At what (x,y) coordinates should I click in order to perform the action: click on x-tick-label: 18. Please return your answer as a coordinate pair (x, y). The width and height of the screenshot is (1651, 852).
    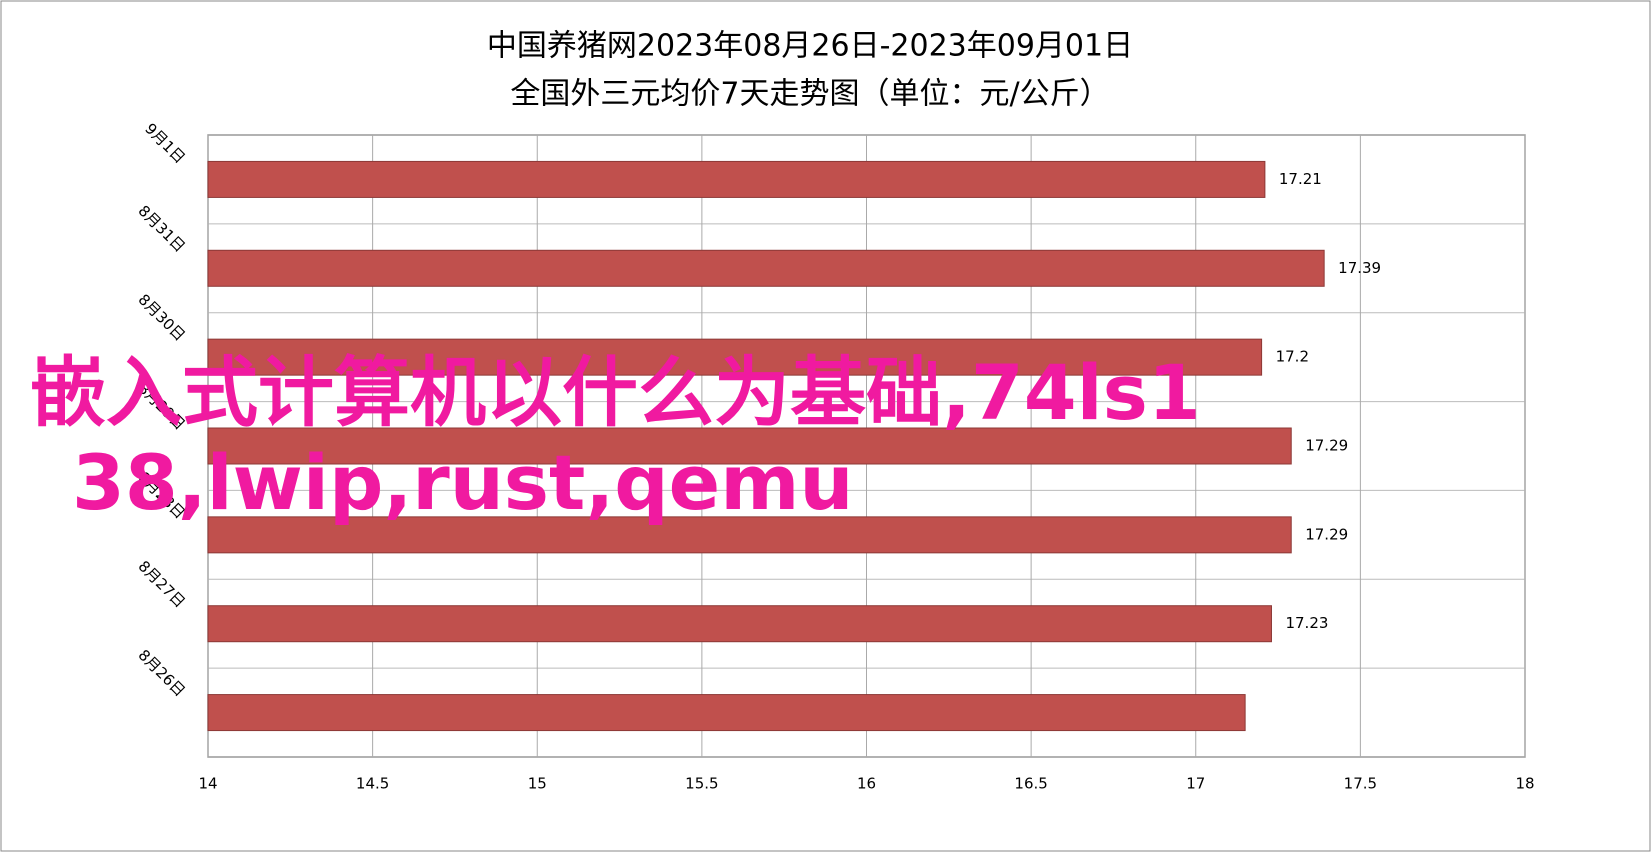
    Looking at the image, I should click on (1524, 784).